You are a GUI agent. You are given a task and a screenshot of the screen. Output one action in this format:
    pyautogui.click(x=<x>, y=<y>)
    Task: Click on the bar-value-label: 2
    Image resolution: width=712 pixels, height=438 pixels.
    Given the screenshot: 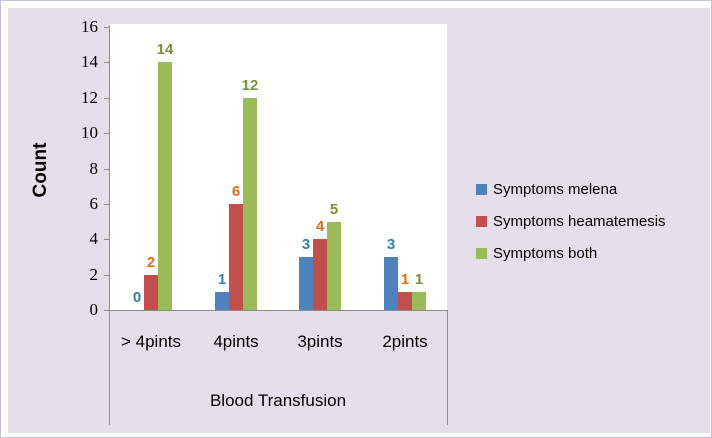 What is the action you would take?
    pyautogui.click(x=151, y=262)
    